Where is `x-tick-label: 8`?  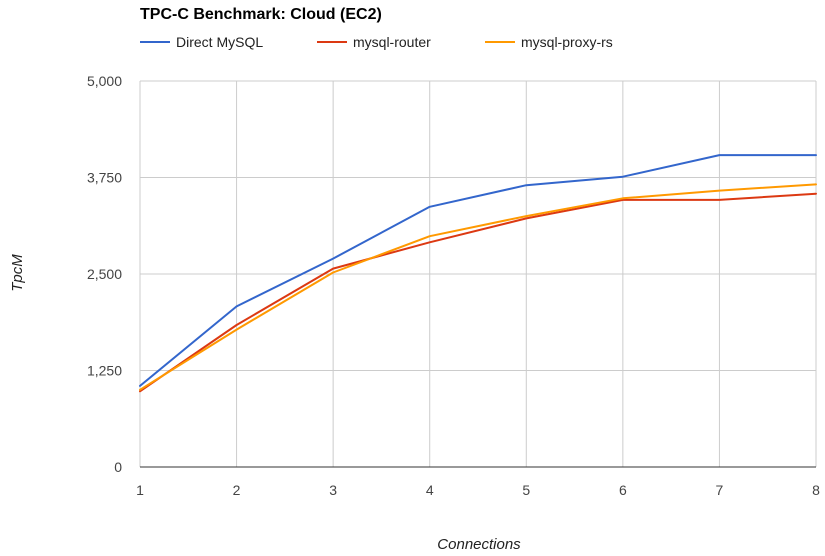
x-tick-label: 8 is located at coordinates (816, 490).